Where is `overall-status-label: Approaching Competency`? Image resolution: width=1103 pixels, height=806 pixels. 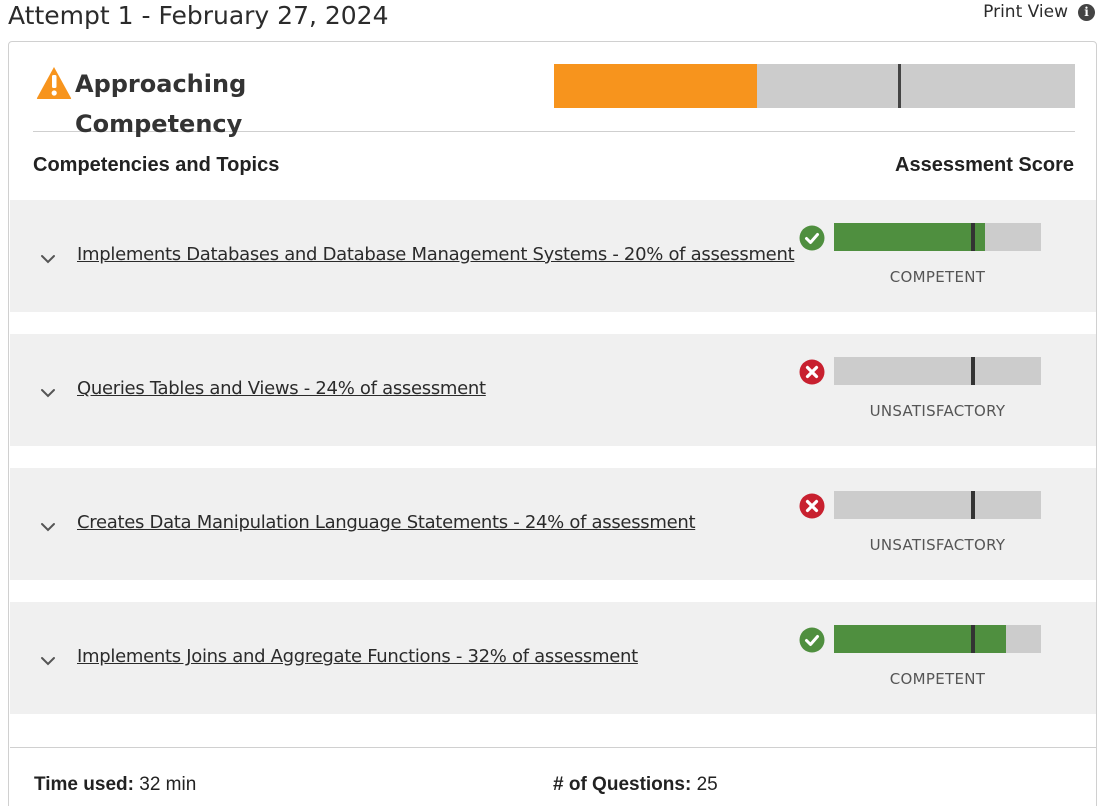 overall-status-label: Approaching Competency is located at coordinates (161, 104).